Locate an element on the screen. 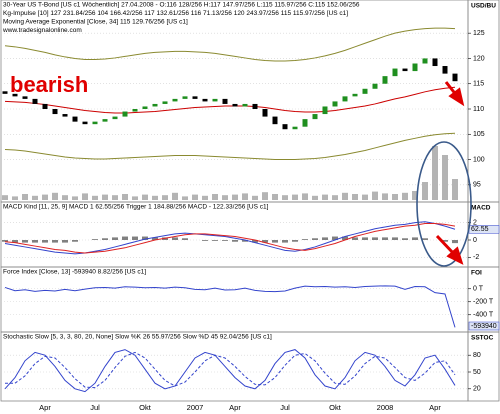 Image resolution: width=500 pixels, height=414 pixels. y-tick-label: 125 is located at coordinates (479, 33).